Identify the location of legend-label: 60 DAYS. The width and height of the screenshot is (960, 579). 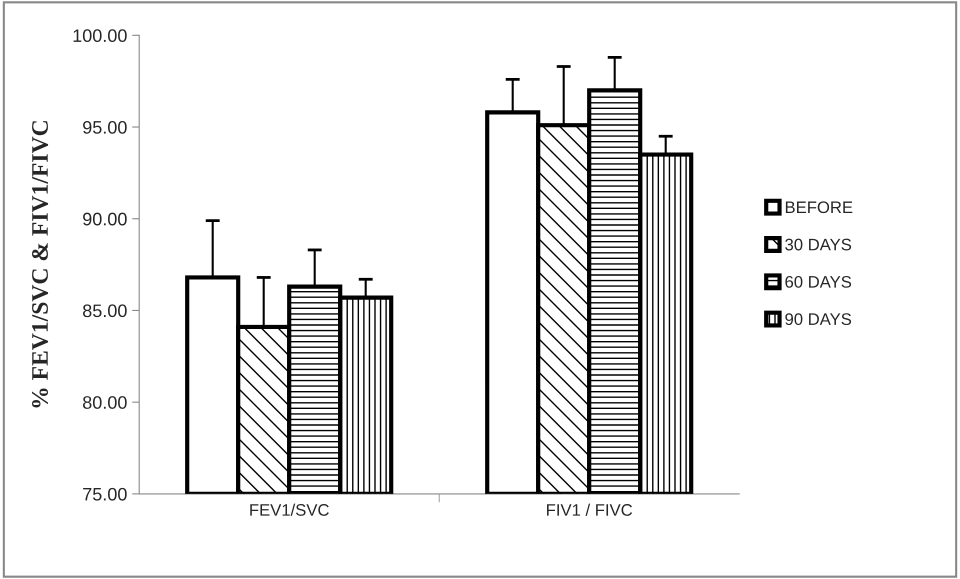
(818, 282).